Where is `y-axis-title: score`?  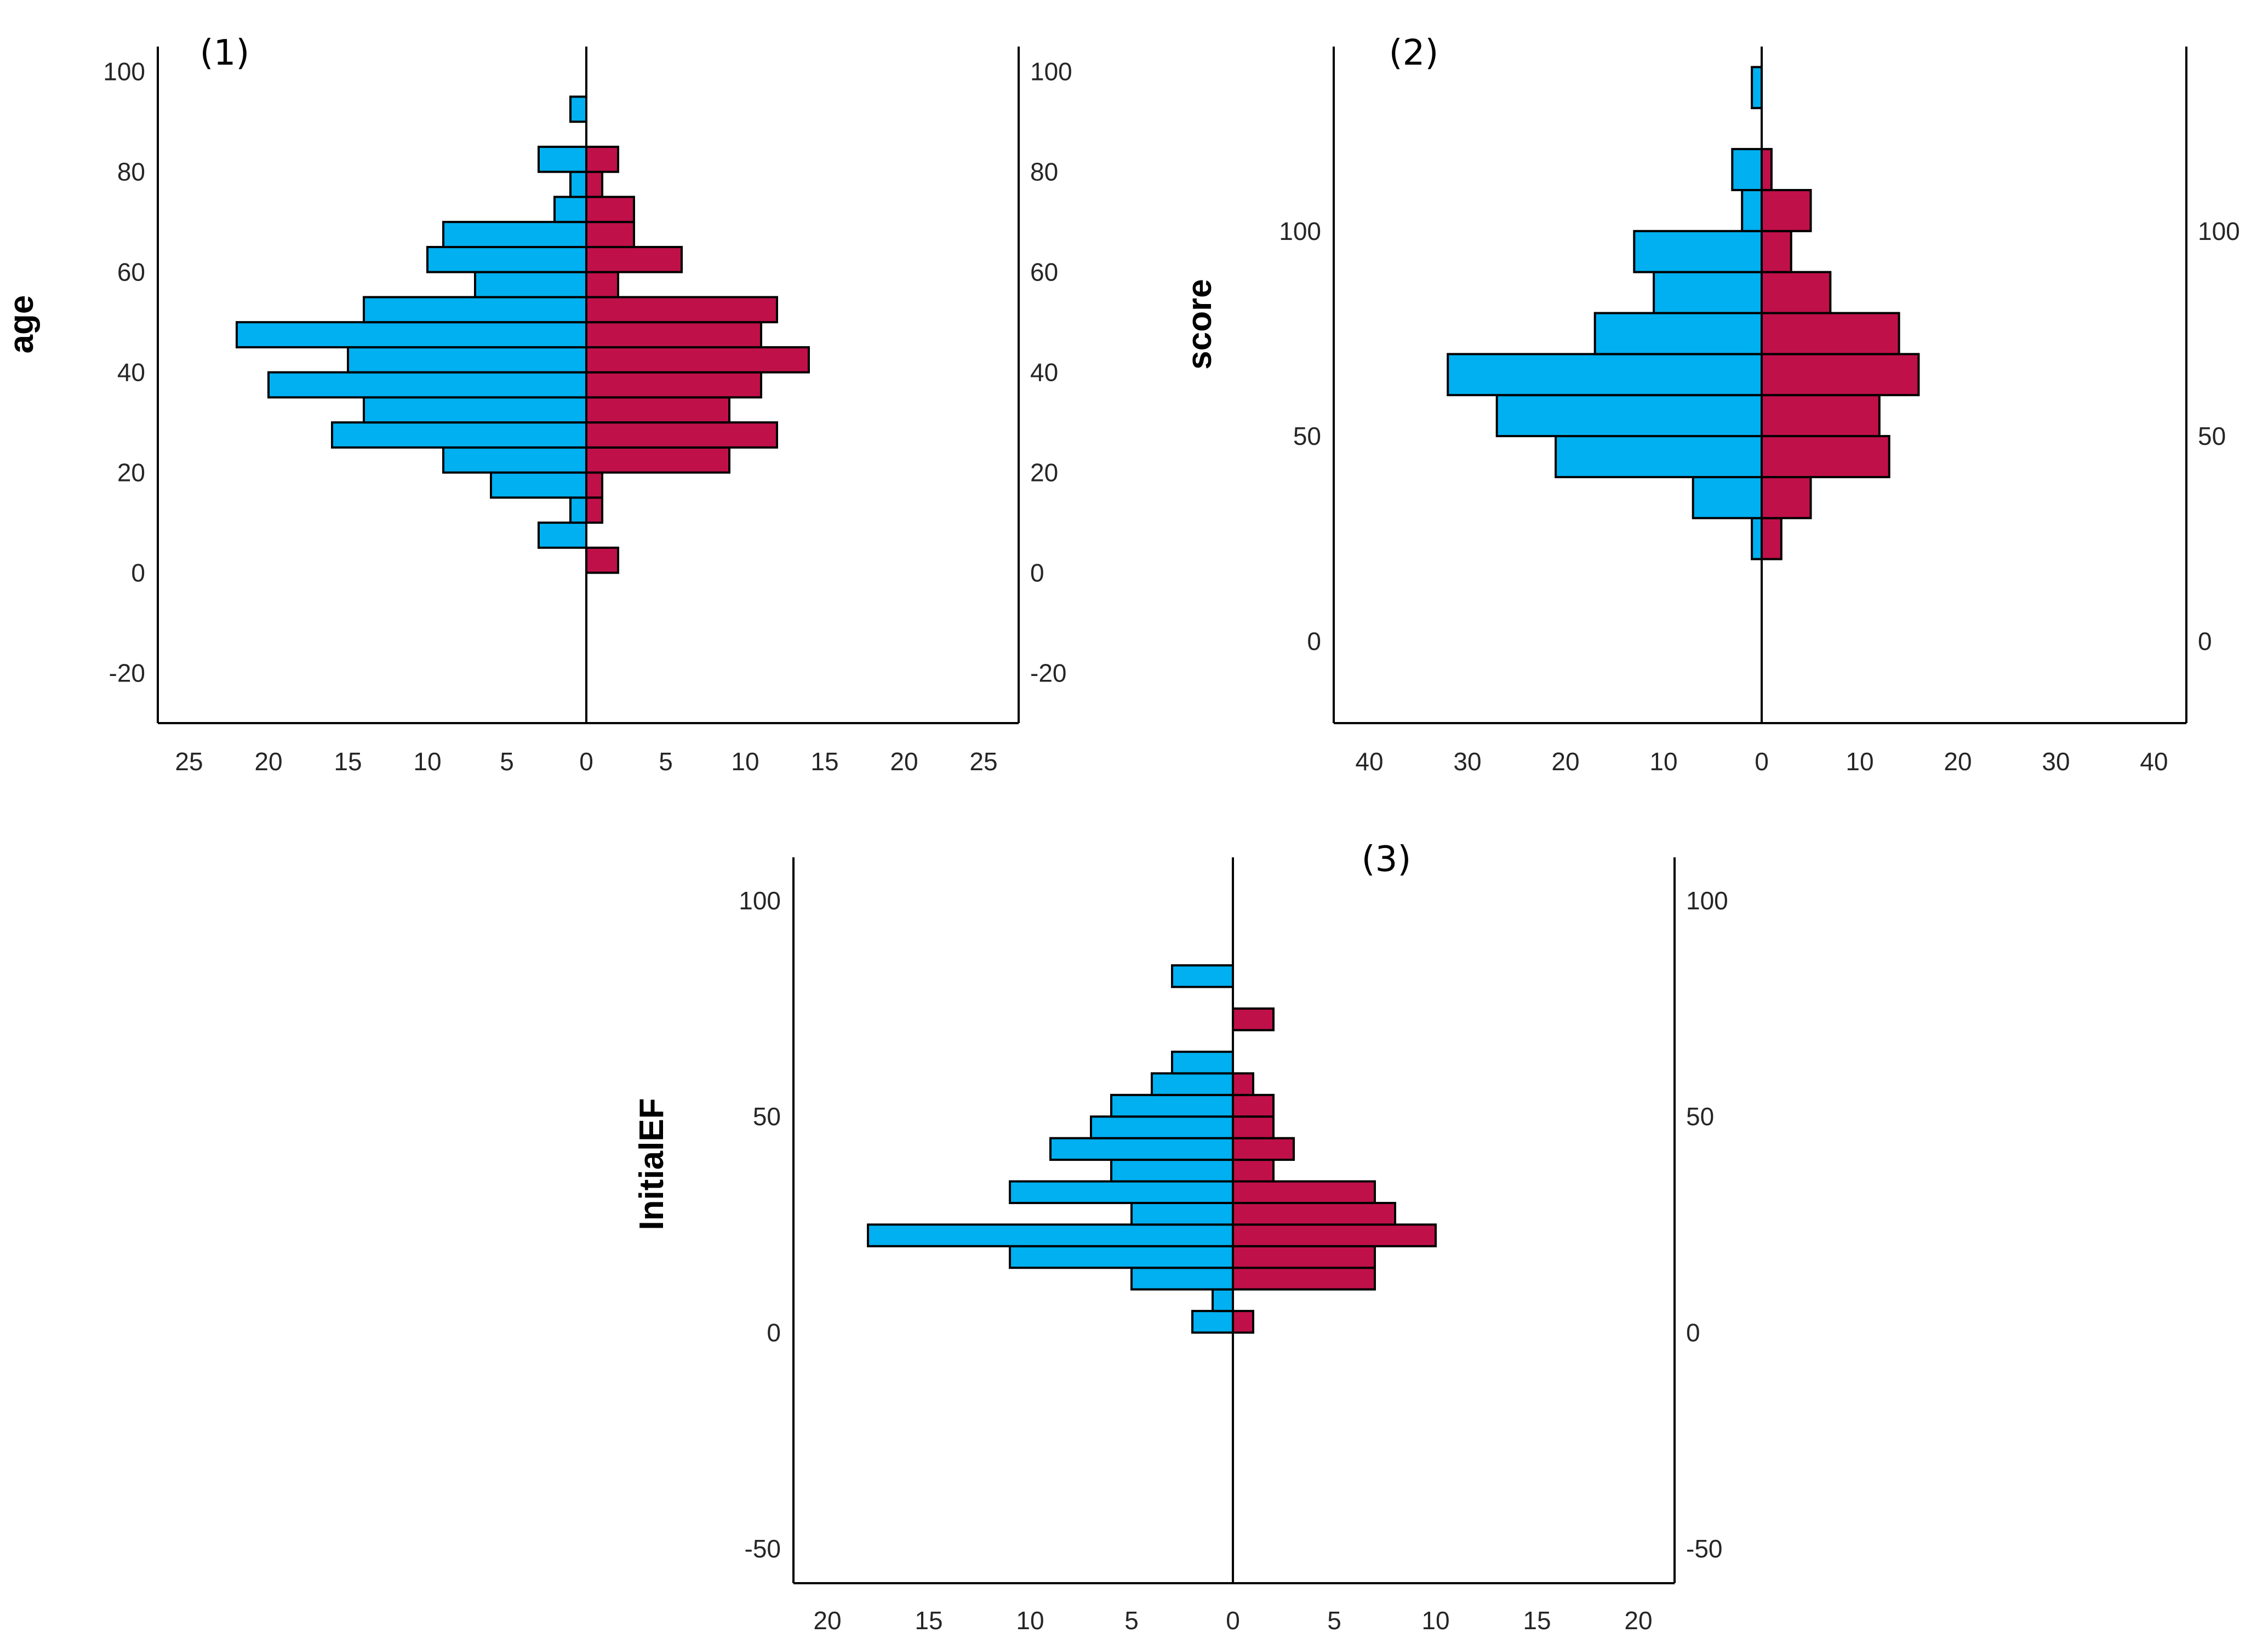 y-axis-title: score is located at coordinates (1200, 324).